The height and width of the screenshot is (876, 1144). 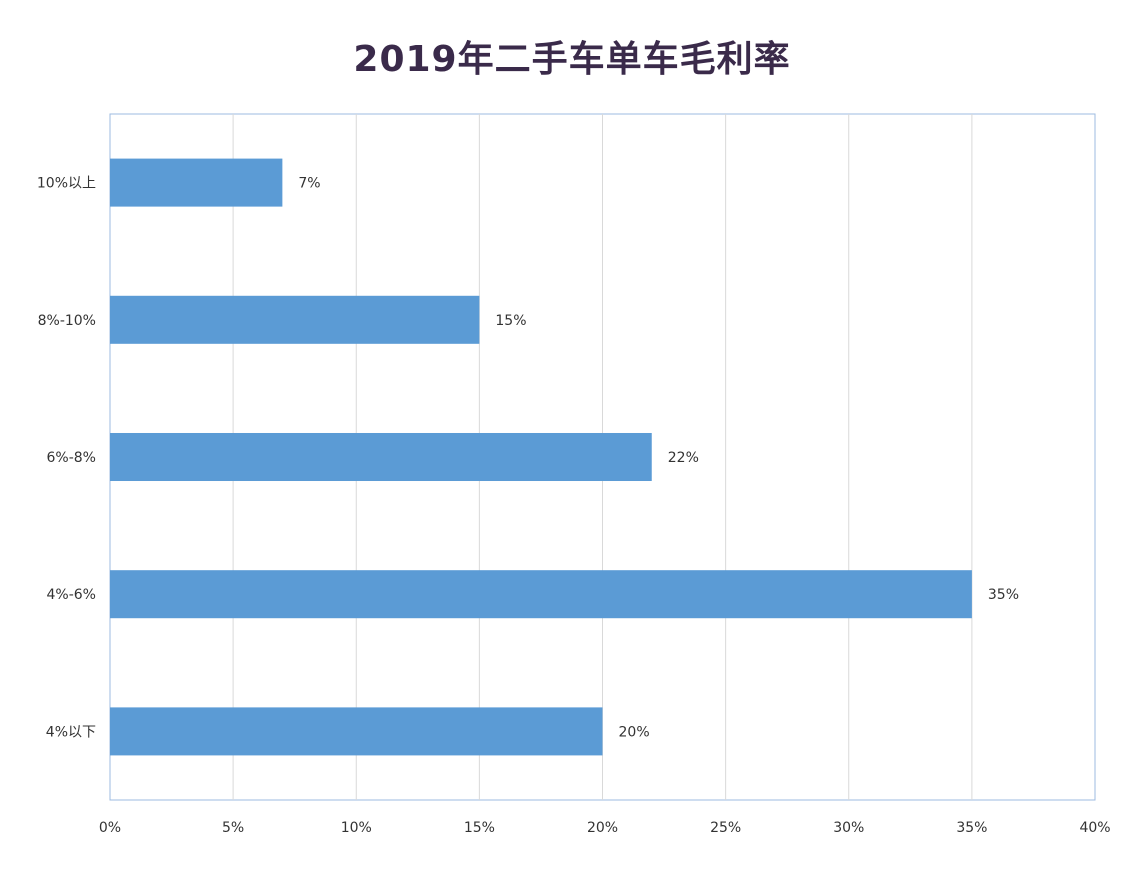 I want to click on x-tick-label: 5%, so click(x=233, y=828).